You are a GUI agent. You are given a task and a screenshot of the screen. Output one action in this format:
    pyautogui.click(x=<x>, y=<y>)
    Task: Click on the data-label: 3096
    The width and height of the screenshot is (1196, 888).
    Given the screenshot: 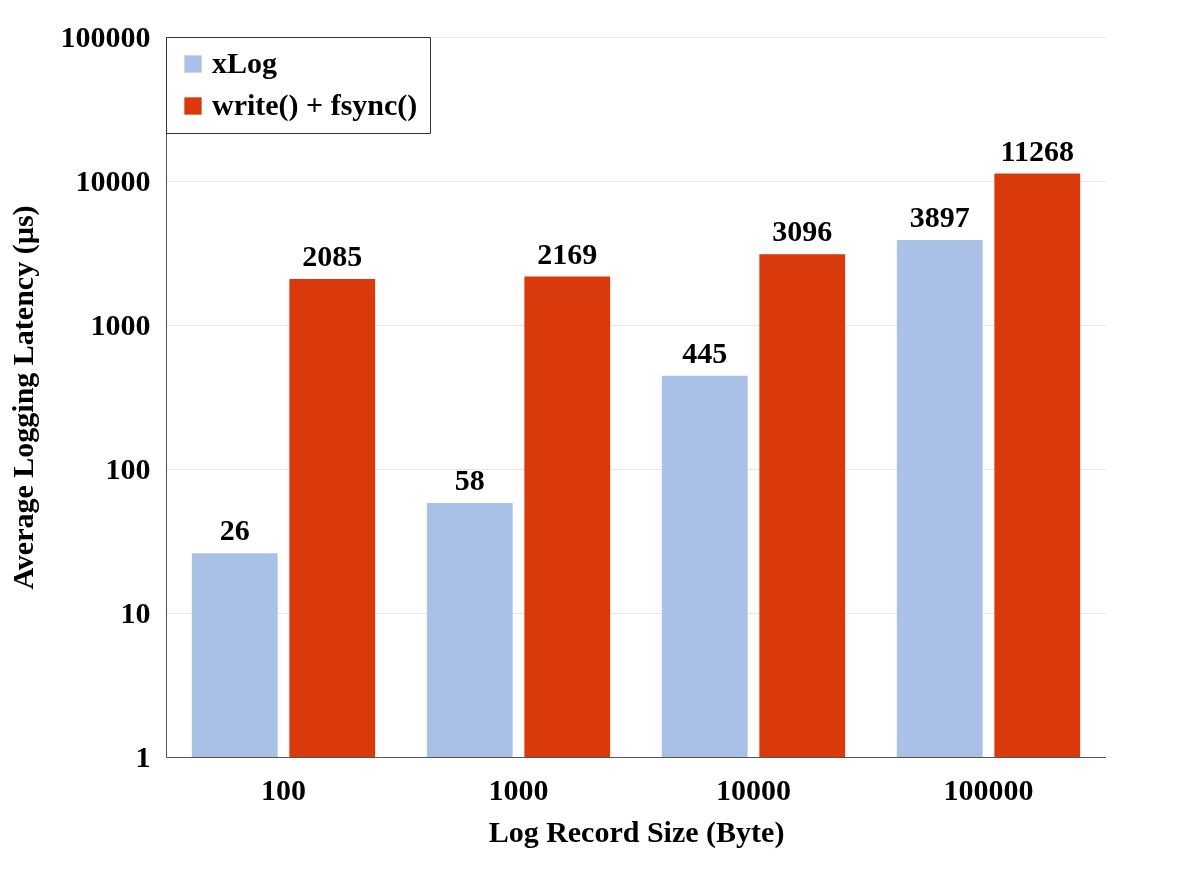 What is the action you would take?
    pyautogui.click(x=802, y=231)
    